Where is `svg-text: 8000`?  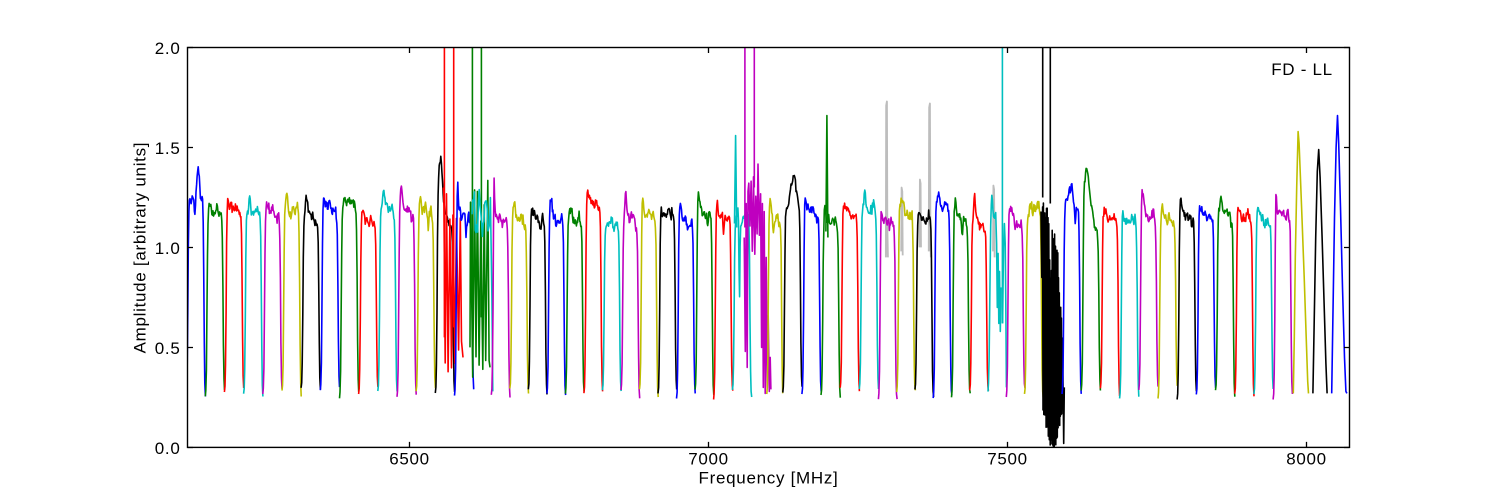 svg-text: 8000 is located at coordinates (1306, 459).